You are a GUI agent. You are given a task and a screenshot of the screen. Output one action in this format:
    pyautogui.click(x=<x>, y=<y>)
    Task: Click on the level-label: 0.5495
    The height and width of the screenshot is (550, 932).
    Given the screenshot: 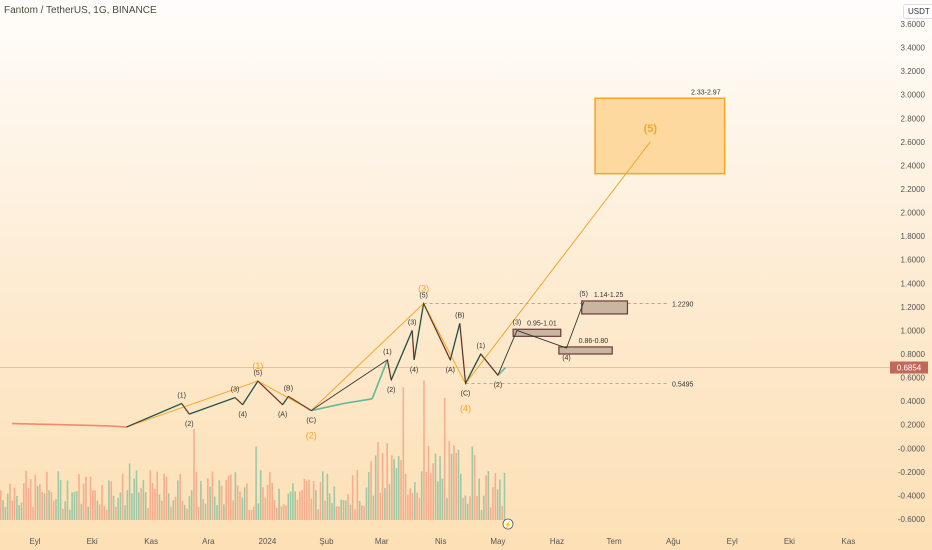 What is the action you would take?
    pyautogui.click(x=683, y=385)
    